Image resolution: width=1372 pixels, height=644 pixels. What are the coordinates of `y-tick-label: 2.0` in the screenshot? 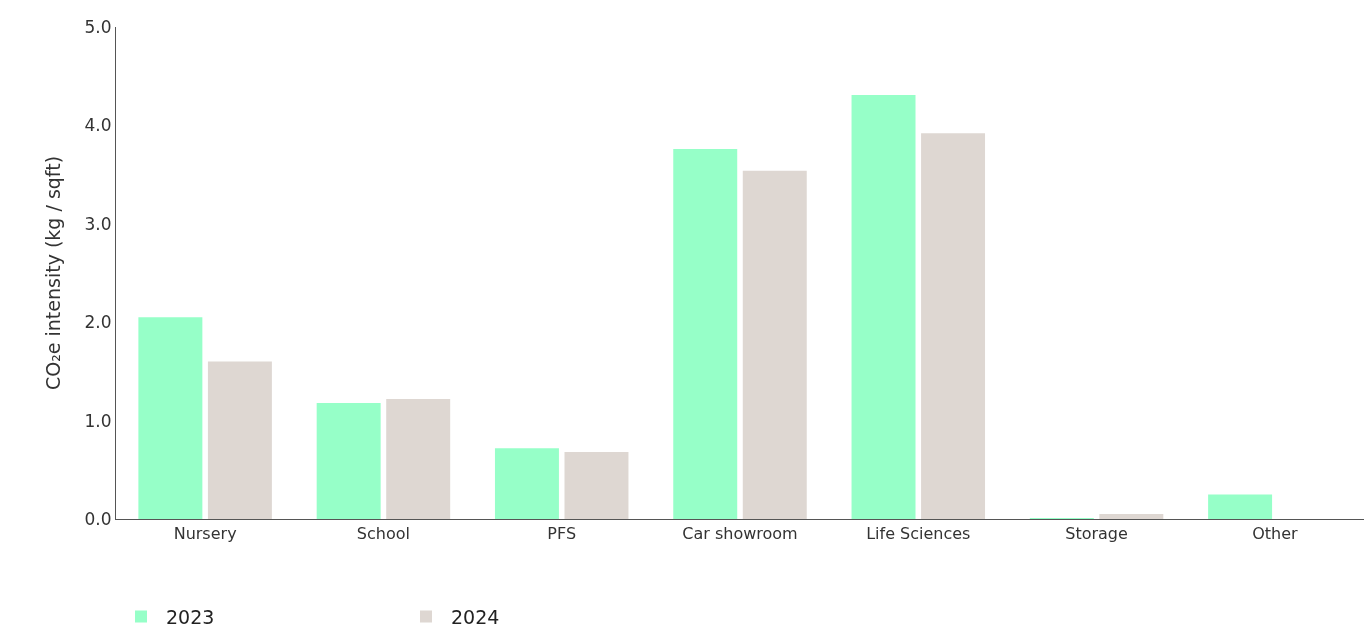 It's located at (98, 322).